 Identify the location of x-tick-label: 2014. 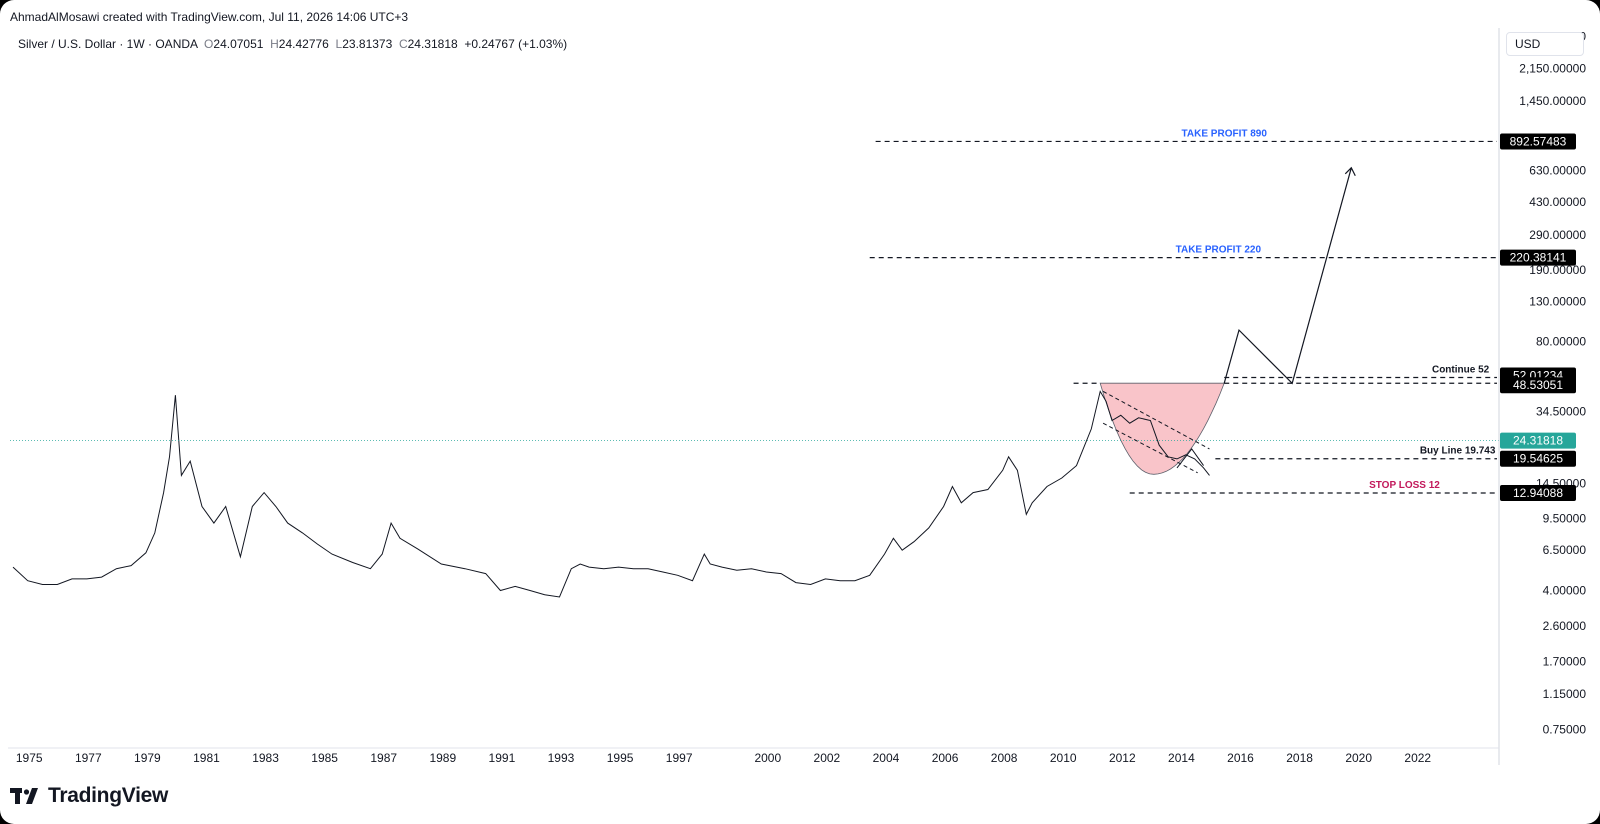
(1181, 758).